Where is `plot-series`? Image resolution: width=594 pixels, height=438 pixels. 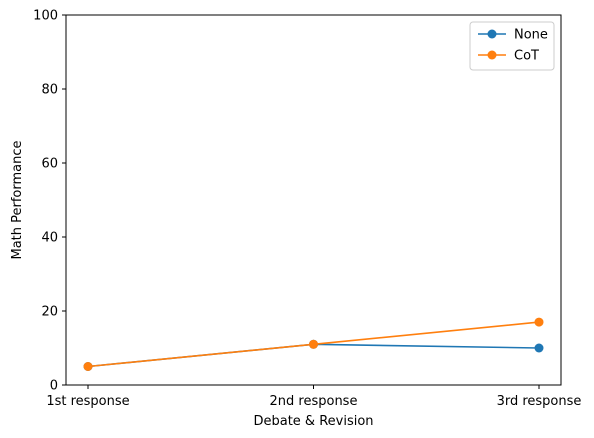 plot-series is located at coordinates (313, 344).